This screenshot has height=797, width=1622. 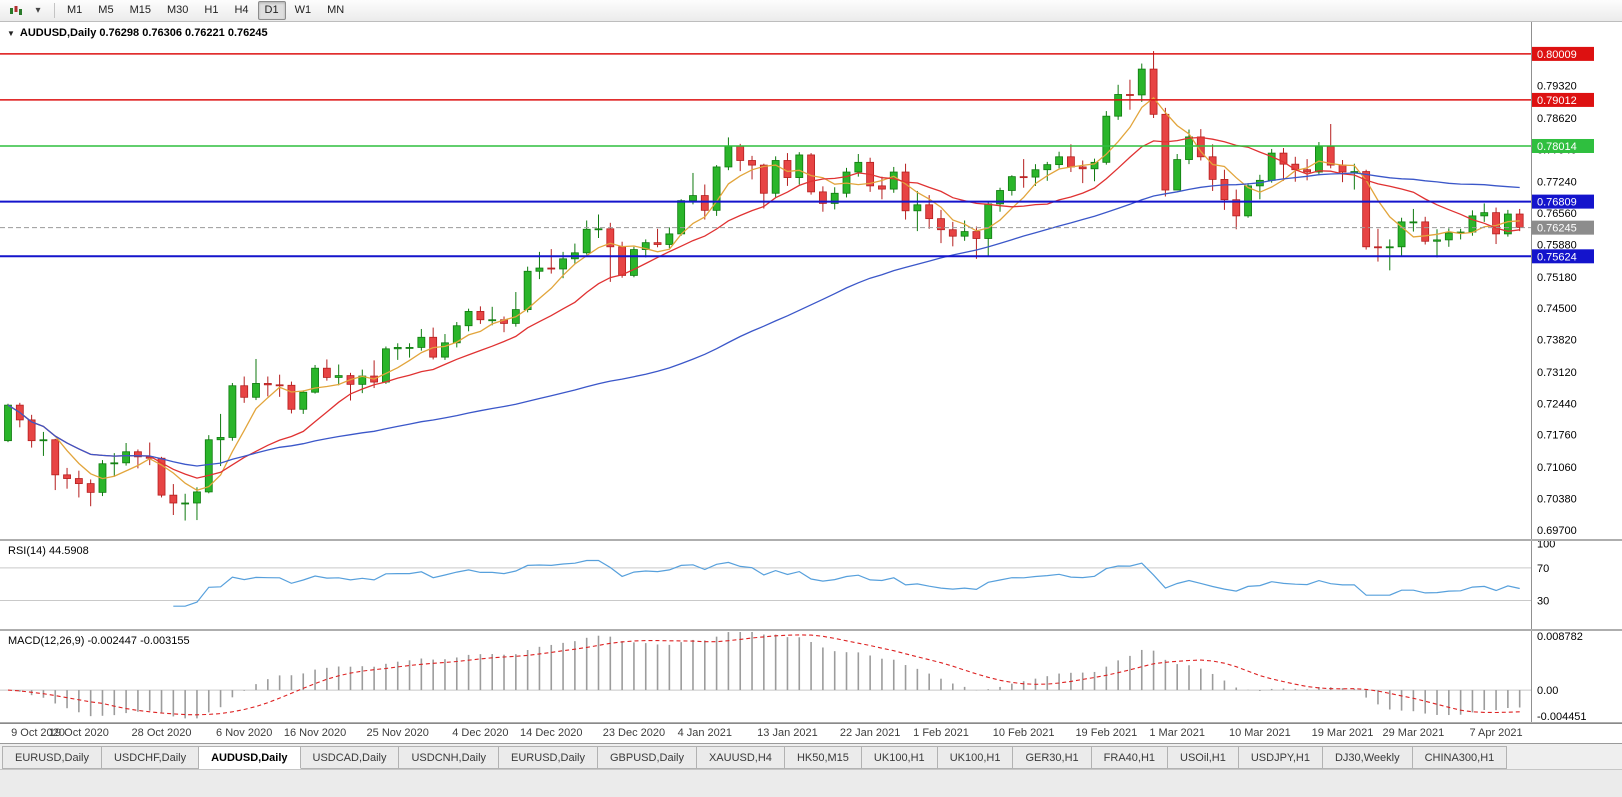 What do you see at coordinates (1562, 716) in the screenshot?
I see `svg-text: -0.004451` at bounding box center [1562, 716].